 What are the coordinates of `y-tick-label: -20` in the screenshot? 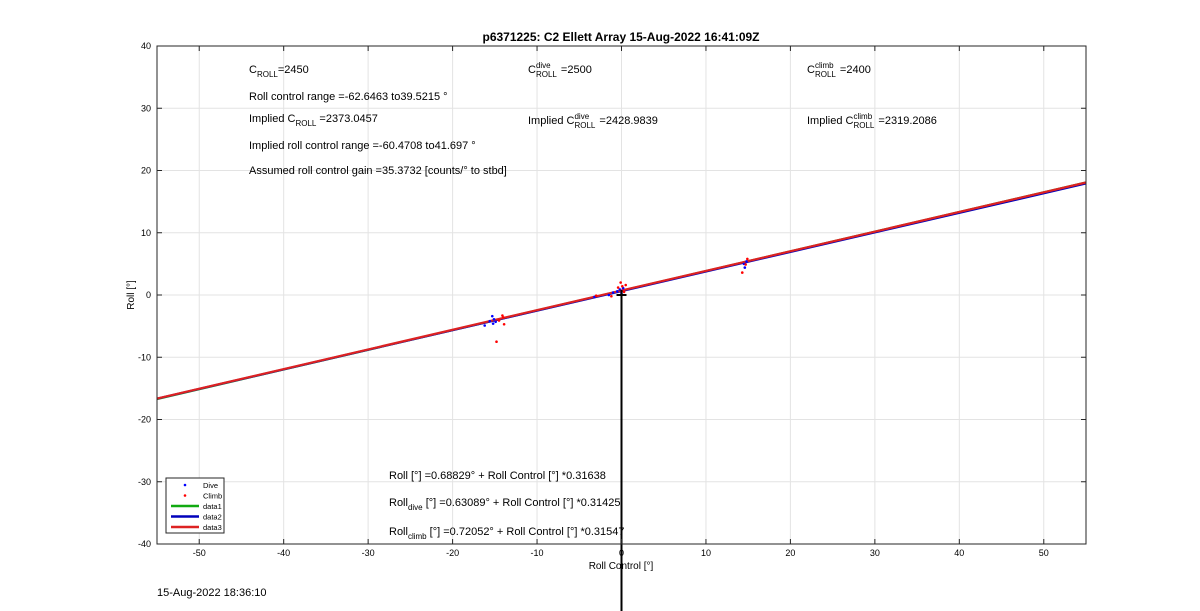 It's located at (144, 420).